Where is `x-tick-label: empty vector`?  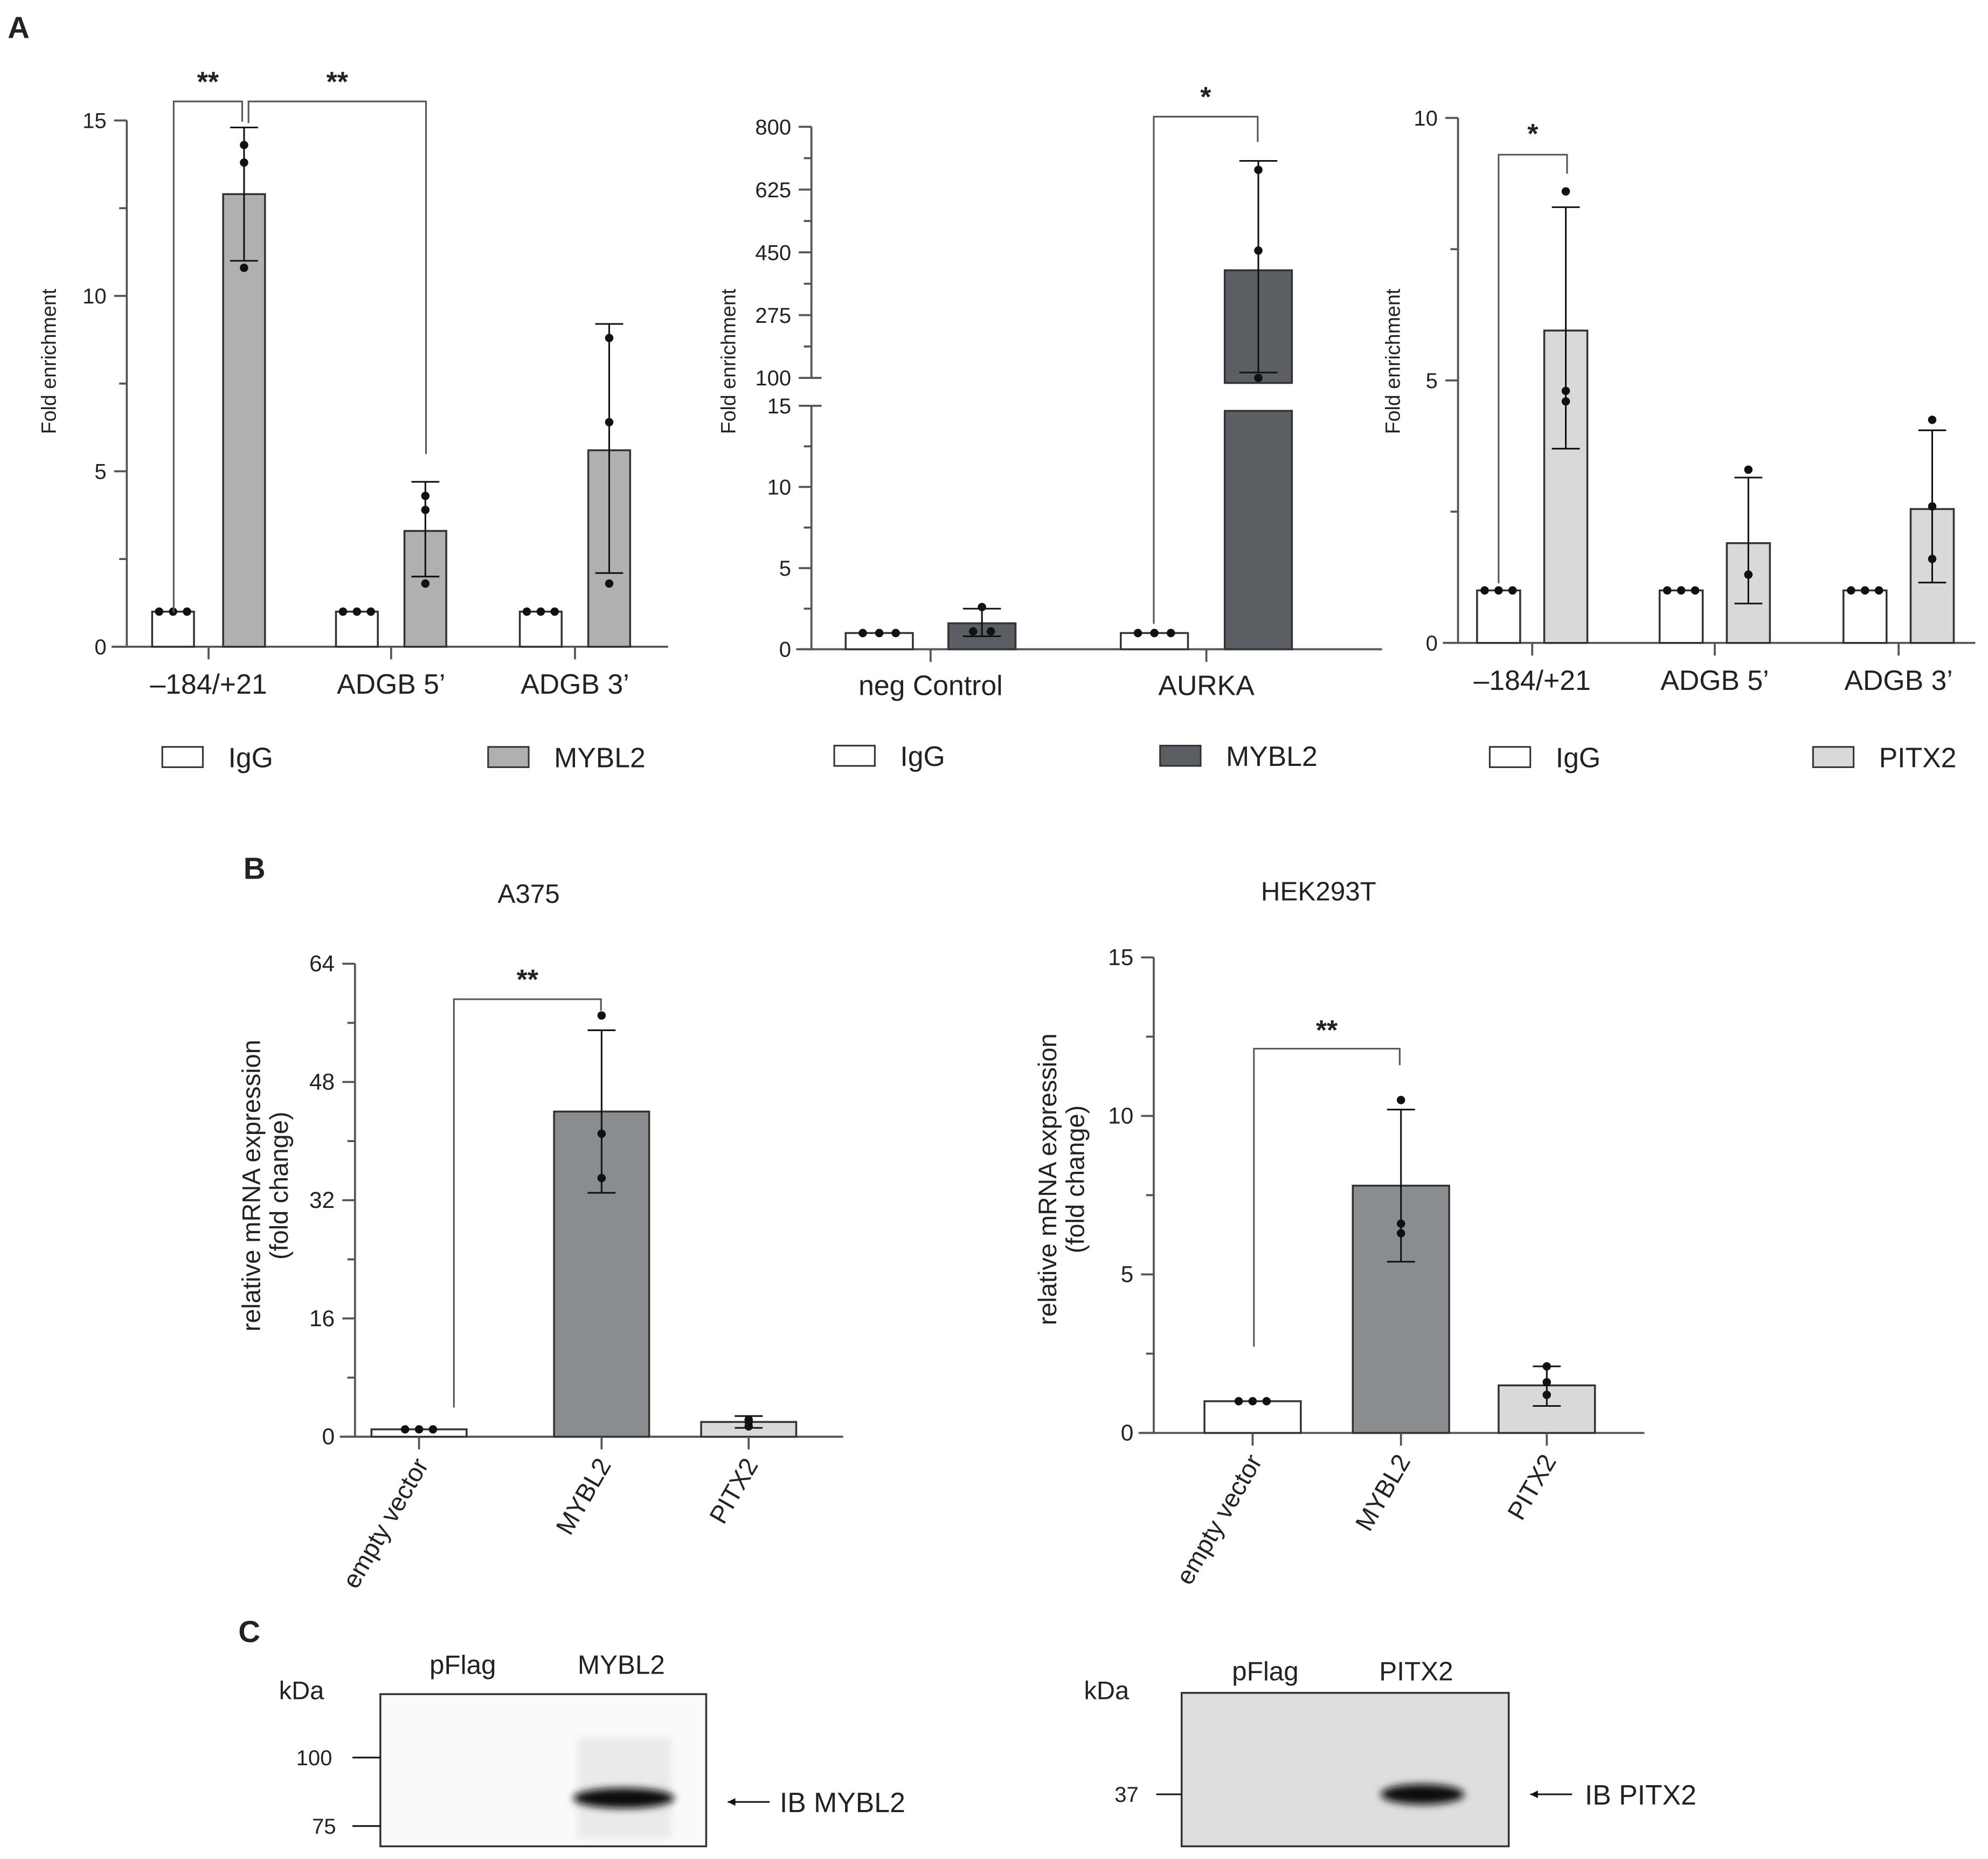 x-tick-label: empty vector is located at coordinates (1219, 1519).